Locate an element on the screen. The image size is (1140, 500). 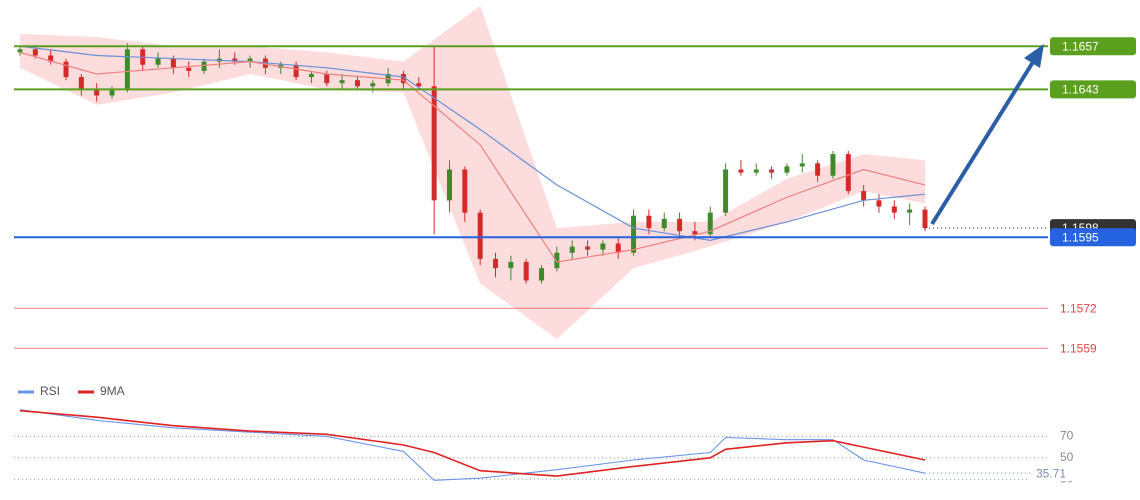
current-value-tag is located at coordinates (1060, 473).